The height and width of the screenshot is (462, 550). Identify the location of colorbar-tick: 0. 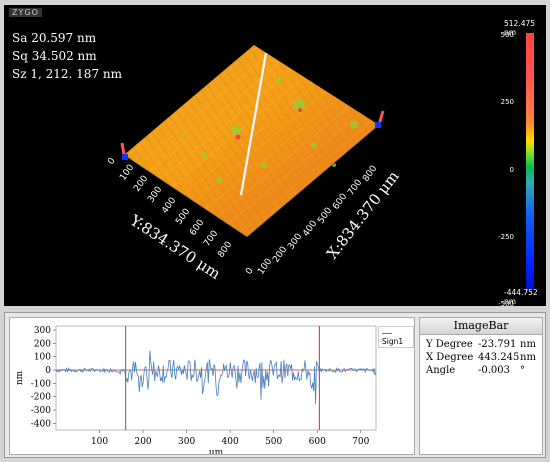
(511, 169).